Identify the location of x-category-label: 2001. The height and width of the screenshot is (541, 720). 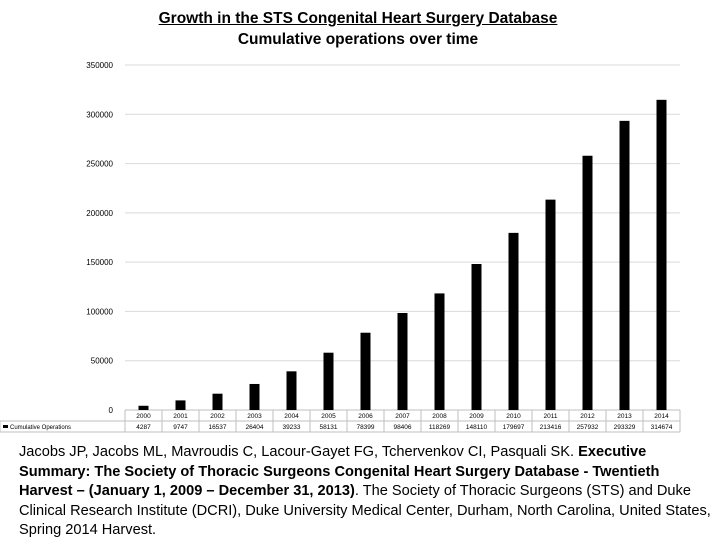
(180, 416).